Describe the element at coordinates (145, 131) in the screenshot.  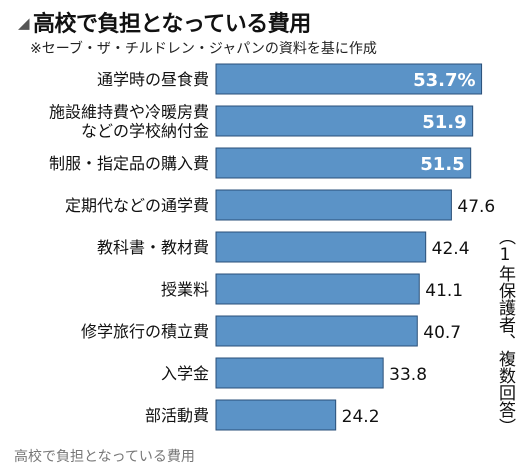
I see `category-label: などの学校納付金` at that location.